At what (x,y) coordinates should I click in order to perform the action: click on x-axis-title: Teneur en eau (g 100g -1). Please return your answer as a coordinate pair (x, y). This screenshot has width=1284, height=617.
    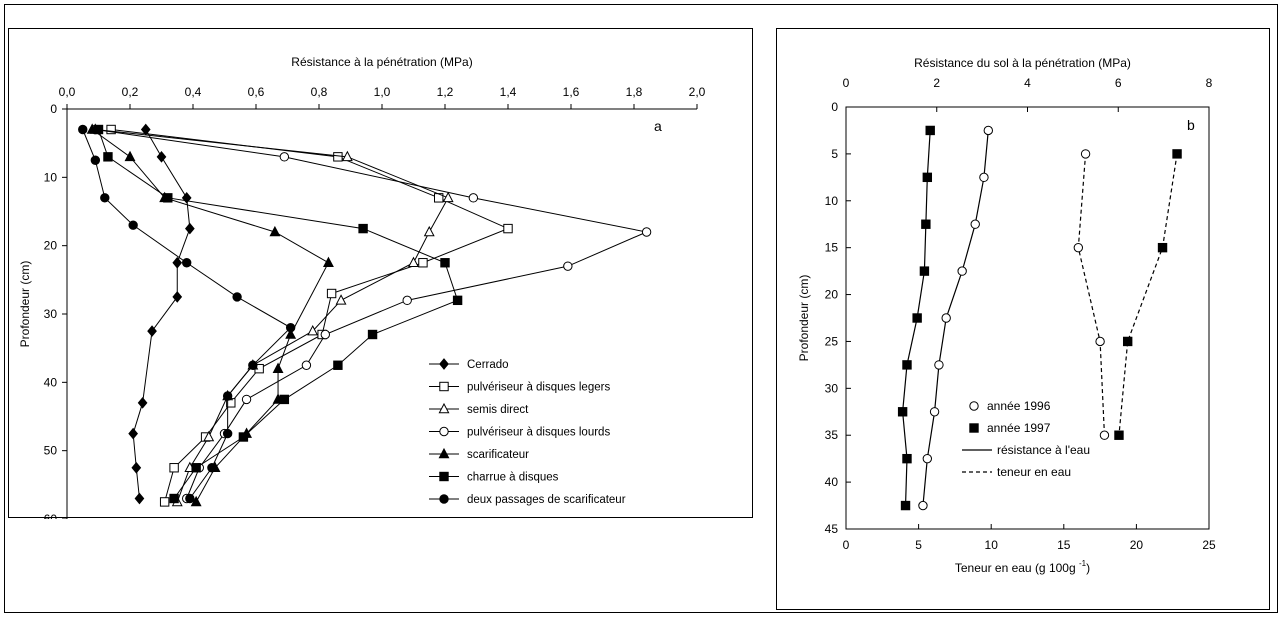
    Looking at the image, I should click on (1022, 567).